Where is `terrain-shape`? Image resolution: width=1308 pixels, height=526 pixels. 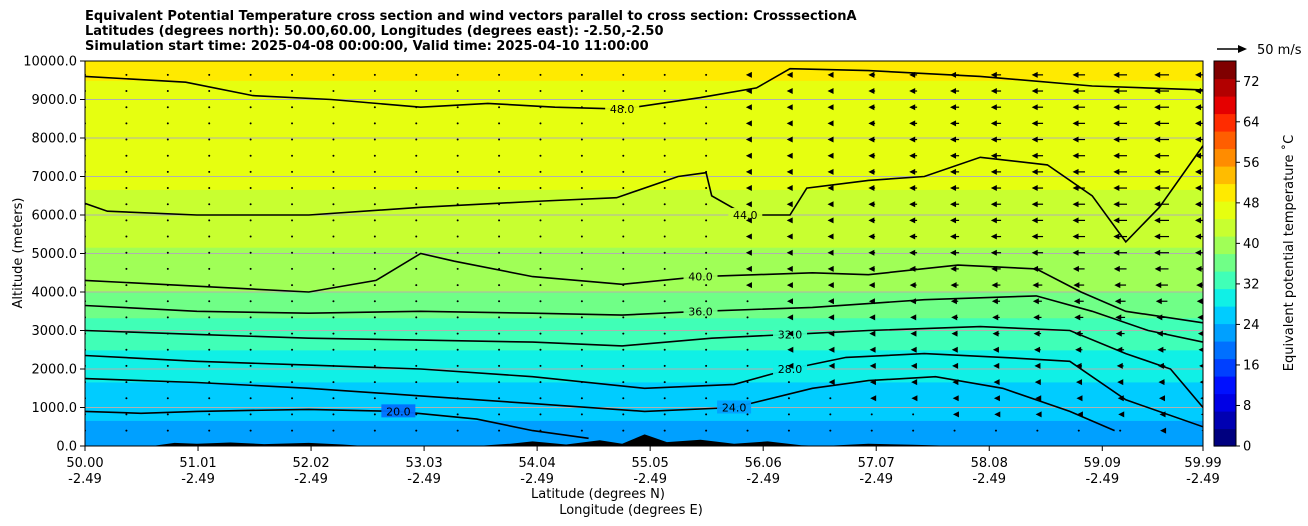
terrain-shape is located at coordinates (644, 440).